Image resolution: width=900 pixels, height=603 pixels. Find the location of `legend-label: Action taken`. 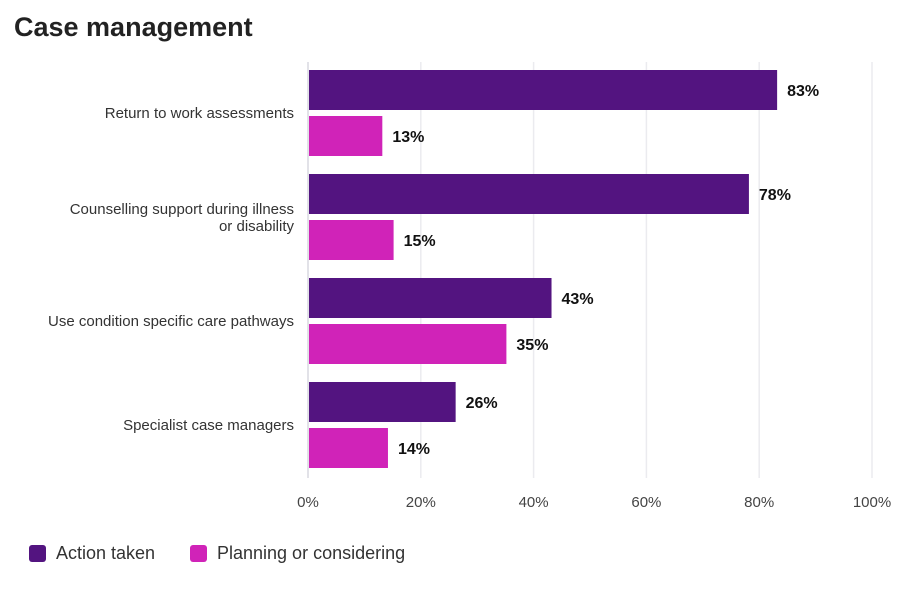

legend-label: Action taken is located at coordinates (106, 553).